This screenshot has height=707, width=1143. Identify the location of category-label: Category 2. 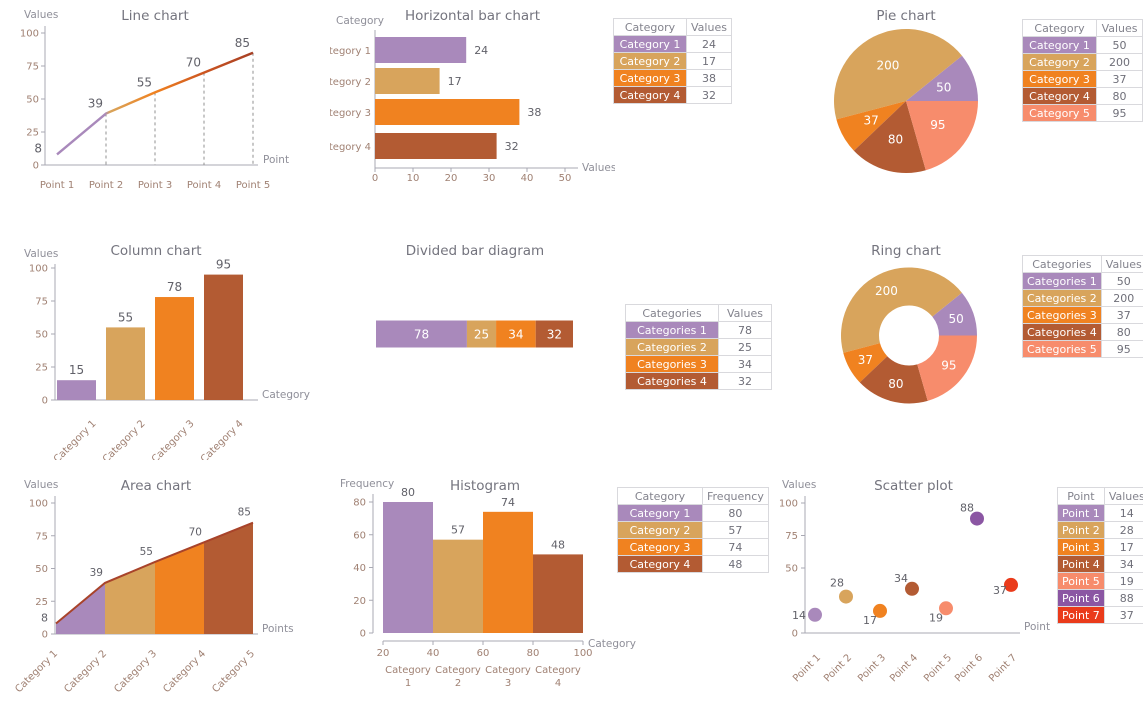
(124, 439).